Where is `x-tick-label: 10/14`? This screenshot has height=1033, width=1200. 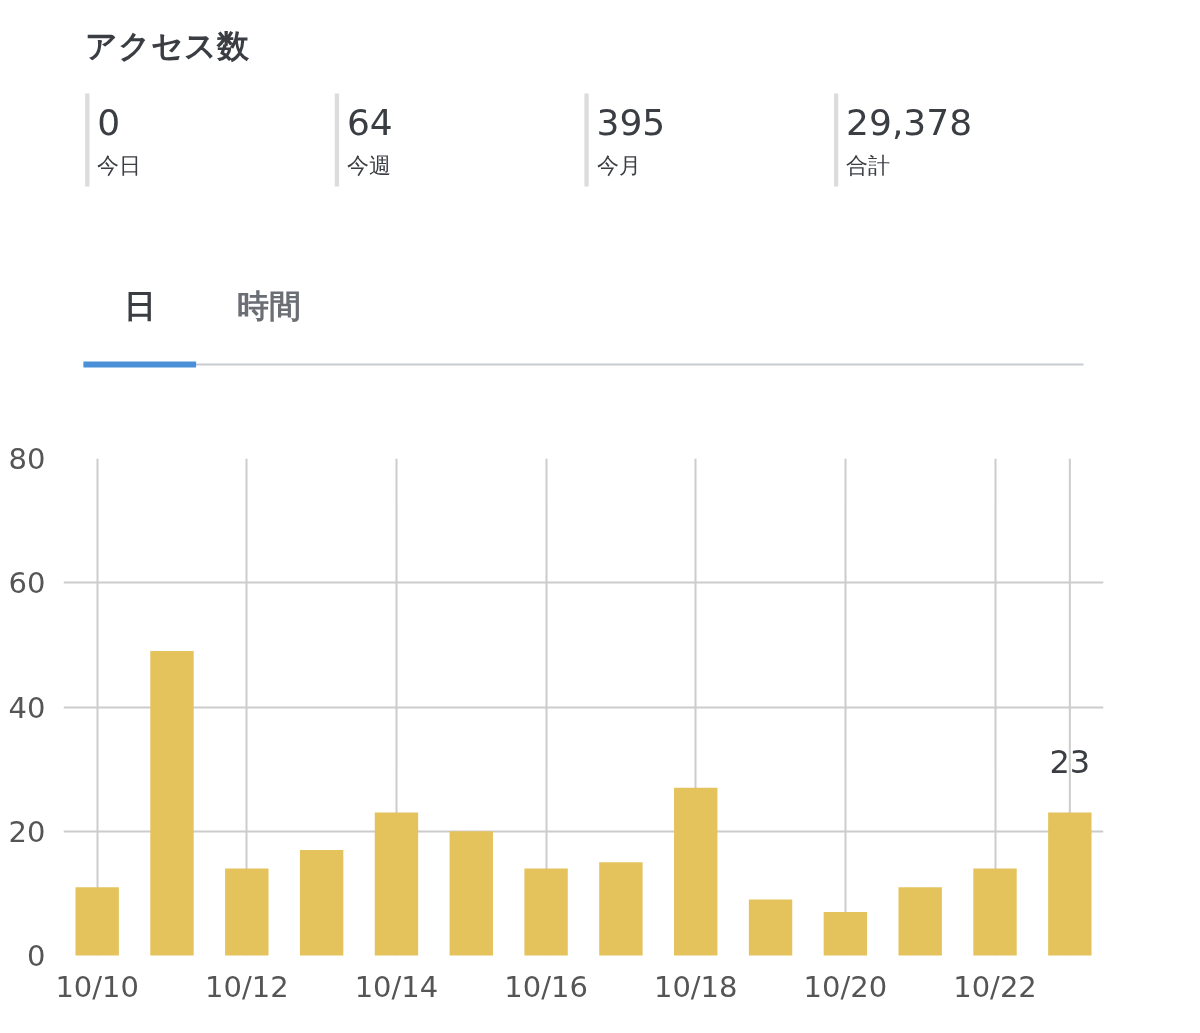
x-tick-label: 10/14 is located at coordinates (396, 986).